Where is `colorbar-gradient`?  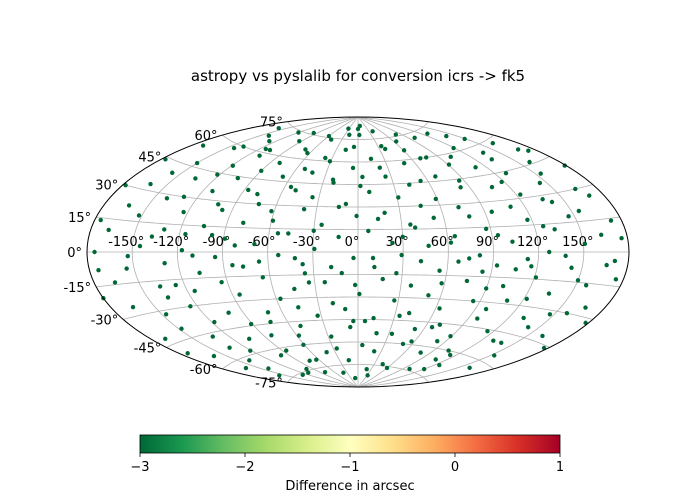
colorbar-gradient is located at coordinates (350, 444).